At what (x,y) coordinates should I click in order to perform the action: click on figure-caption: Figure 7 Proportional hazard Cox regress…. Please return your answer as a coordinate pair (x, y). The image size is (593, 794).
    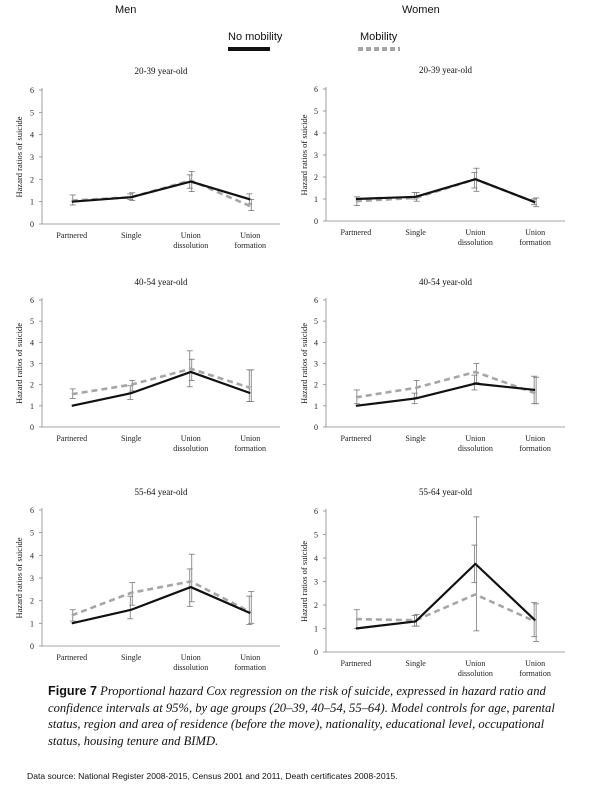
    Looking at the image, I should click on (308, 716).